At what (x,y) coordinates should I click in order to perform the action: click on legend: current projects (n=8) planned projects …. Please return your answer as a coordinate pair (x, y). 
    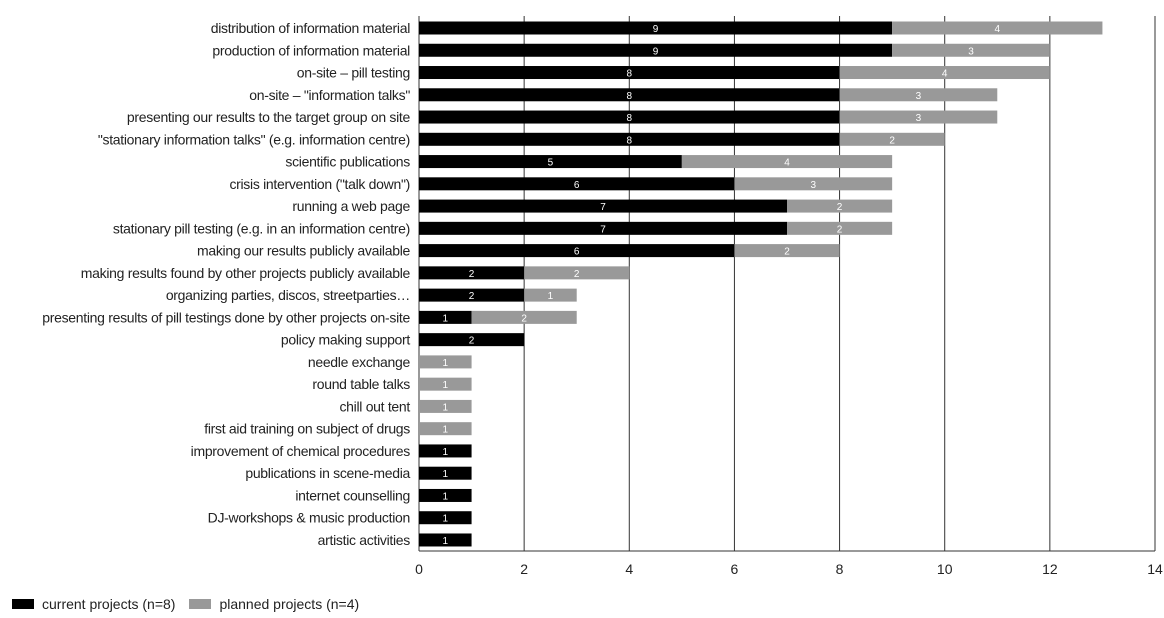
    Looking at the image, I should click on (192, 604).